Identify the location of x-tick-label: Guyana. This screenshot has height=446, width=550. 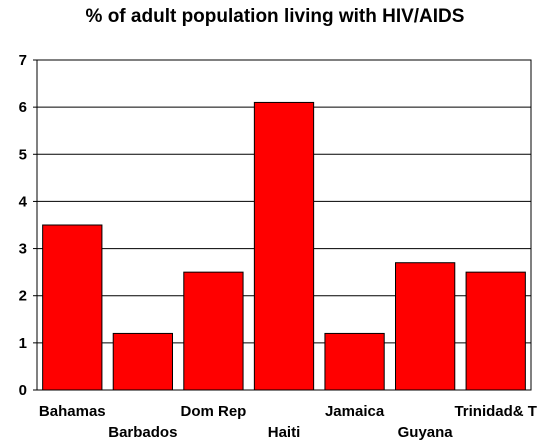
(426, 432).